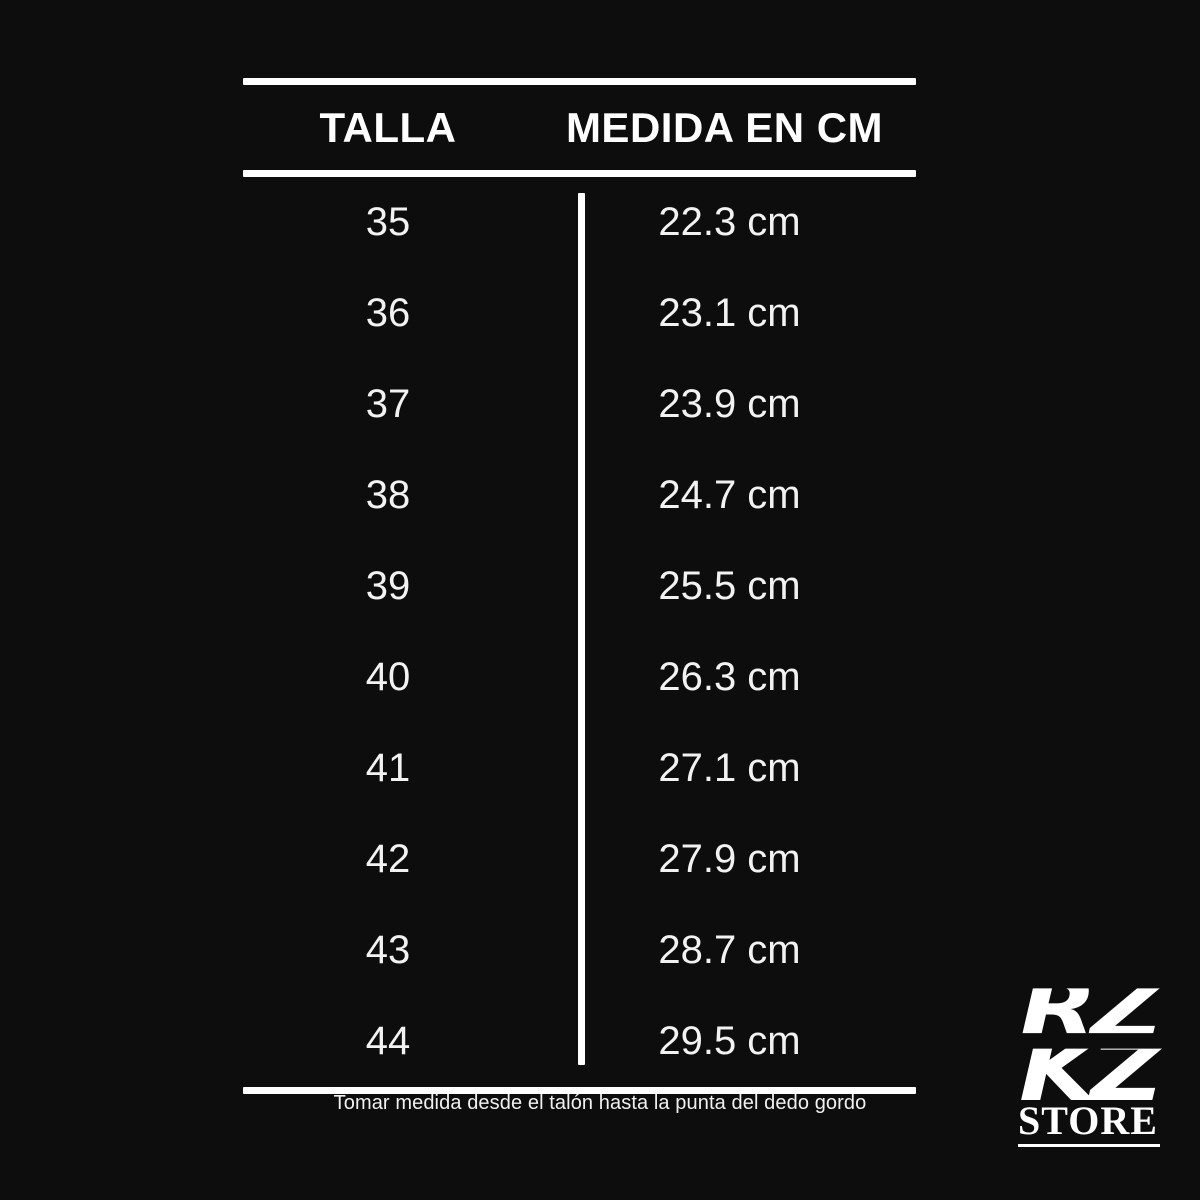 The image size is (1200, 1200). I want to click on logo-monogram-line-1: RZ, so click(1091, 1023).